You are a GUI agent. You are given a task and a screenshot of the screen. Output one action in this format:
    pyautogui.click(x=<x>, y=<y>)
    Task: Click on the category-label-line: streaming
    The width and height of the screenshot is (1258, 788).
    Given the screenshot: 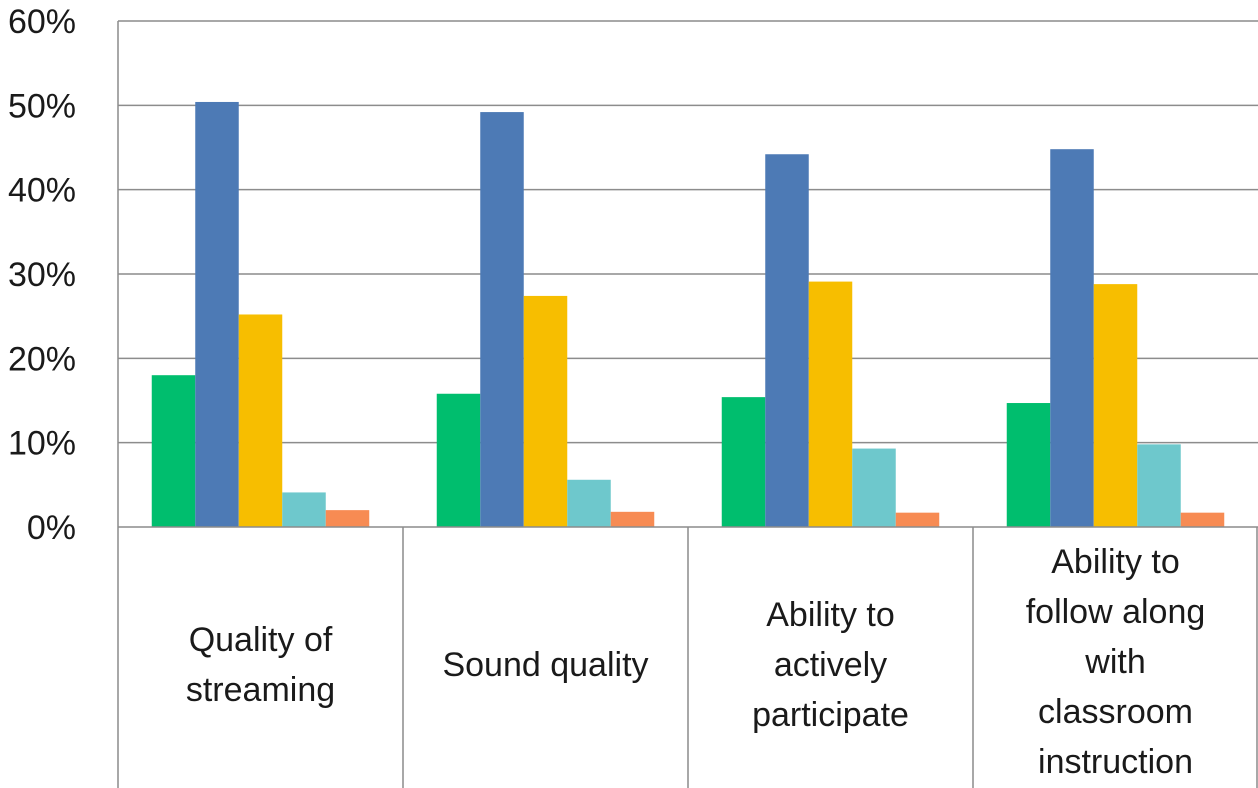 What is the action you would take?
    pyautogui.click(x=260, y=690)
    